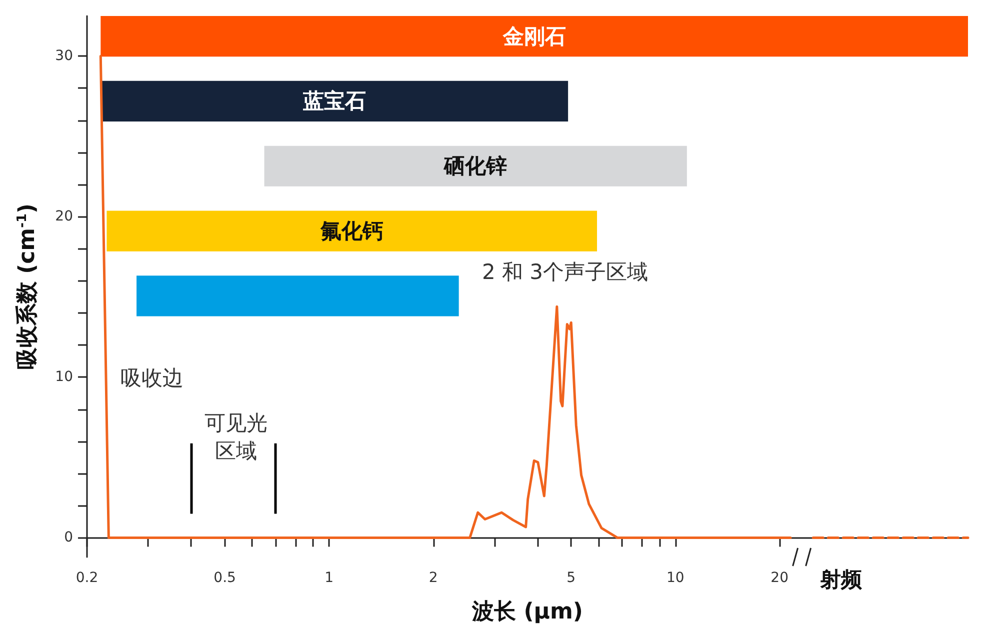 The width and height of the screenshot is (984, 641). Describe the element at coordinates (527, 612) in the screenshot. I see `x-axis-title: 波长 (μm)` at that location.